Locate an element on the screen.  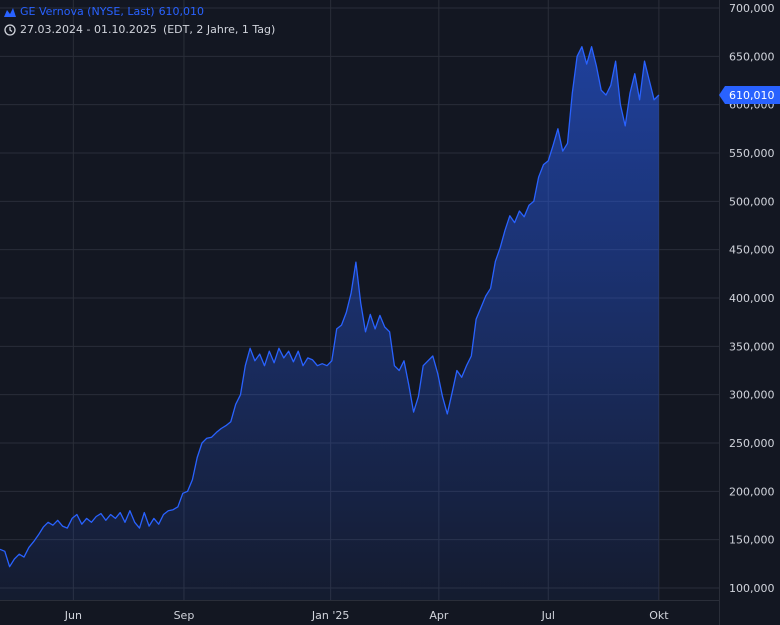
x-tick-label: Sep is located at coordinates (184, 615).